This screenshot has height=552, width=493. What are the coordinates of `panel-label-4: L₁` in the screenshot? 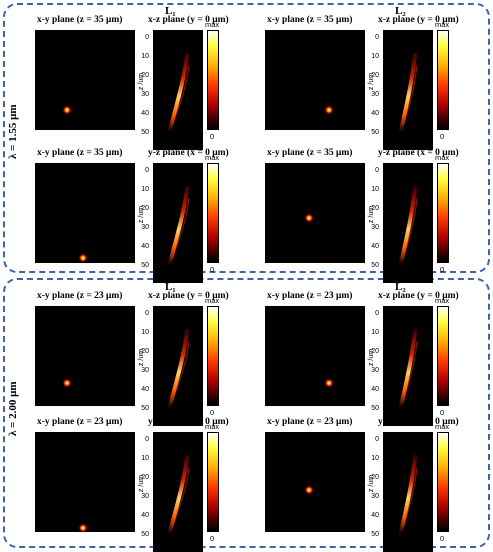 It's located at (170, 287).